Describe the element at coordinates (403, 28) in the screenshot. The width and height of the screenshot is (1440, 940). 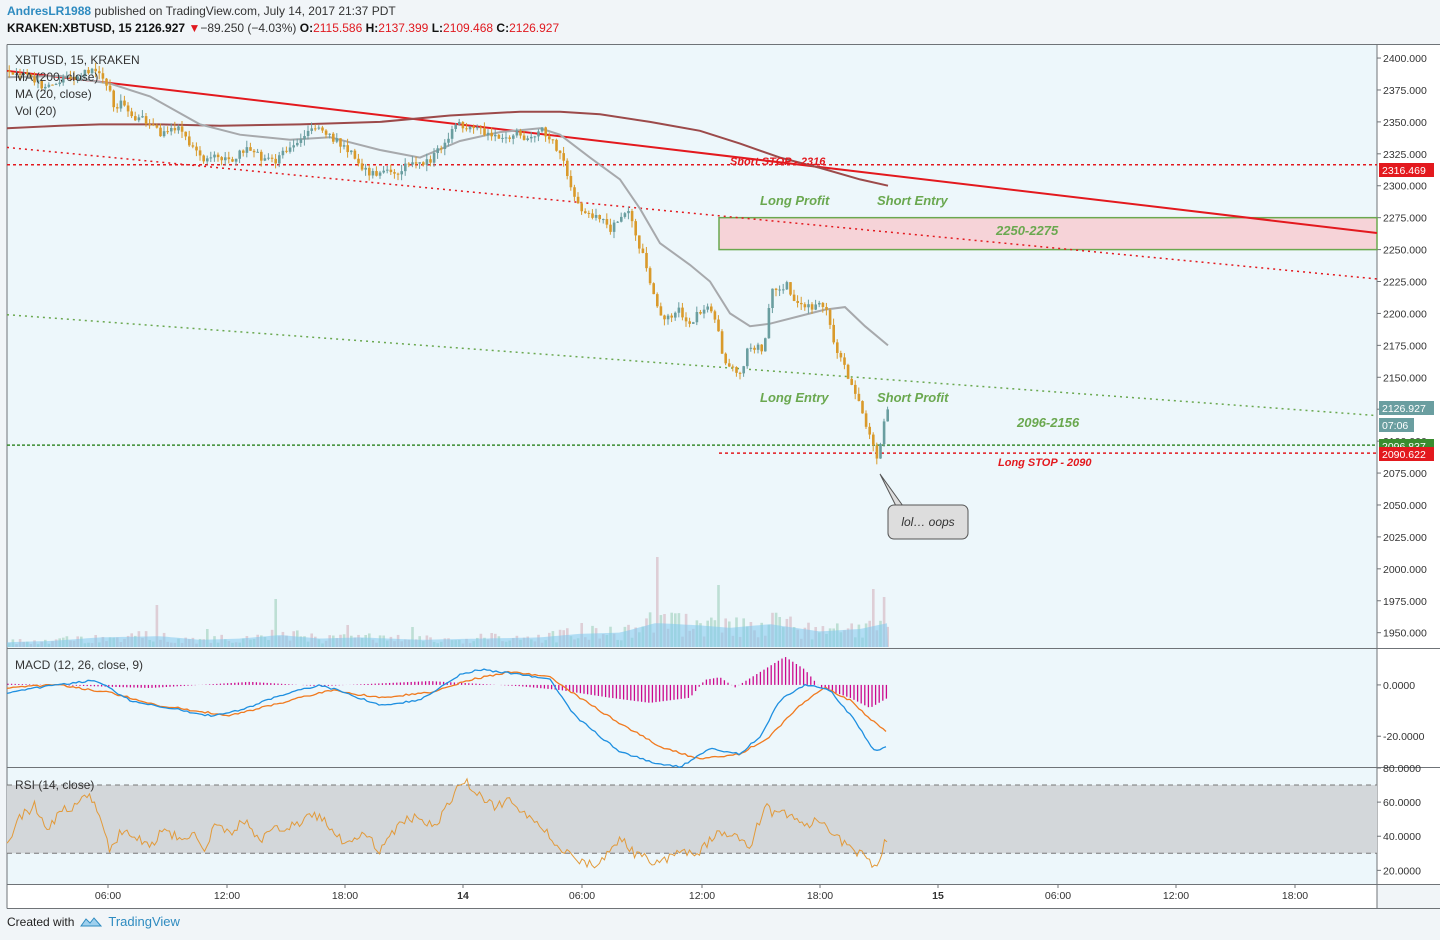
I see `high-value: 2137.399` at that location.